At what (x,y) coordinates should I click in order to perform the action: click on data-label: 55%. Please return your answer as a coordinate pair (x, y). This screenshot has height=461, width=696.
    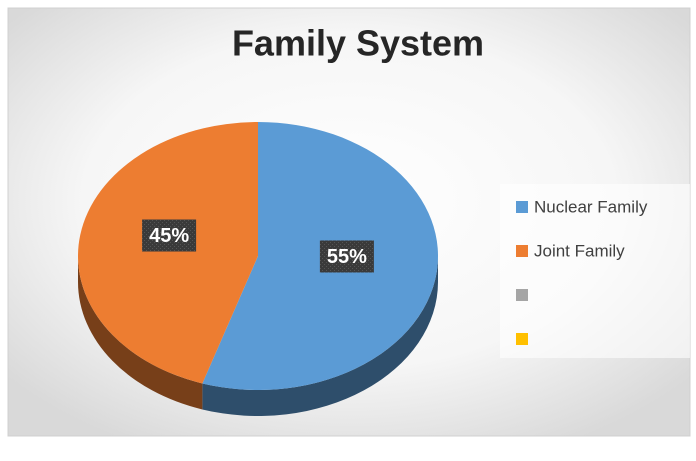
    Looking at the image, I should click on (347, 257).